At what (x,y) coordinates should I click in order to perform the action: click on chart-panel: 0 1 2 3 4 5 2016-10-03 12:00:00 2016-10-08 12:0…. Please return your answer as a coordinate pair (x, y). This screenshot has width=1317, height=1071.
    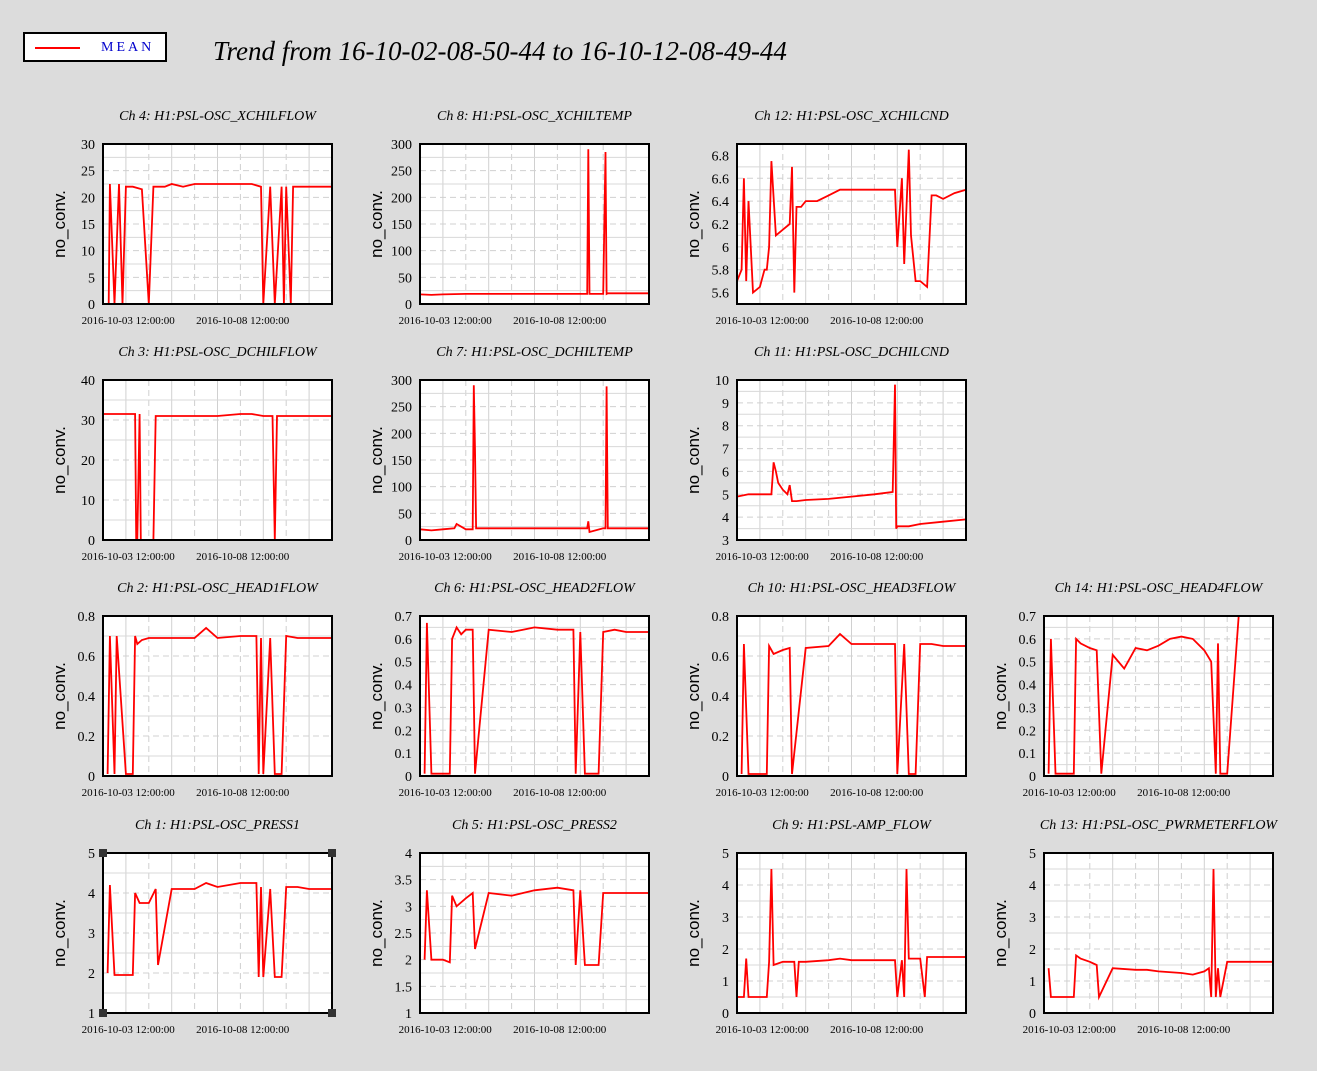
    Looking at the image, I should click on (1134, 927).